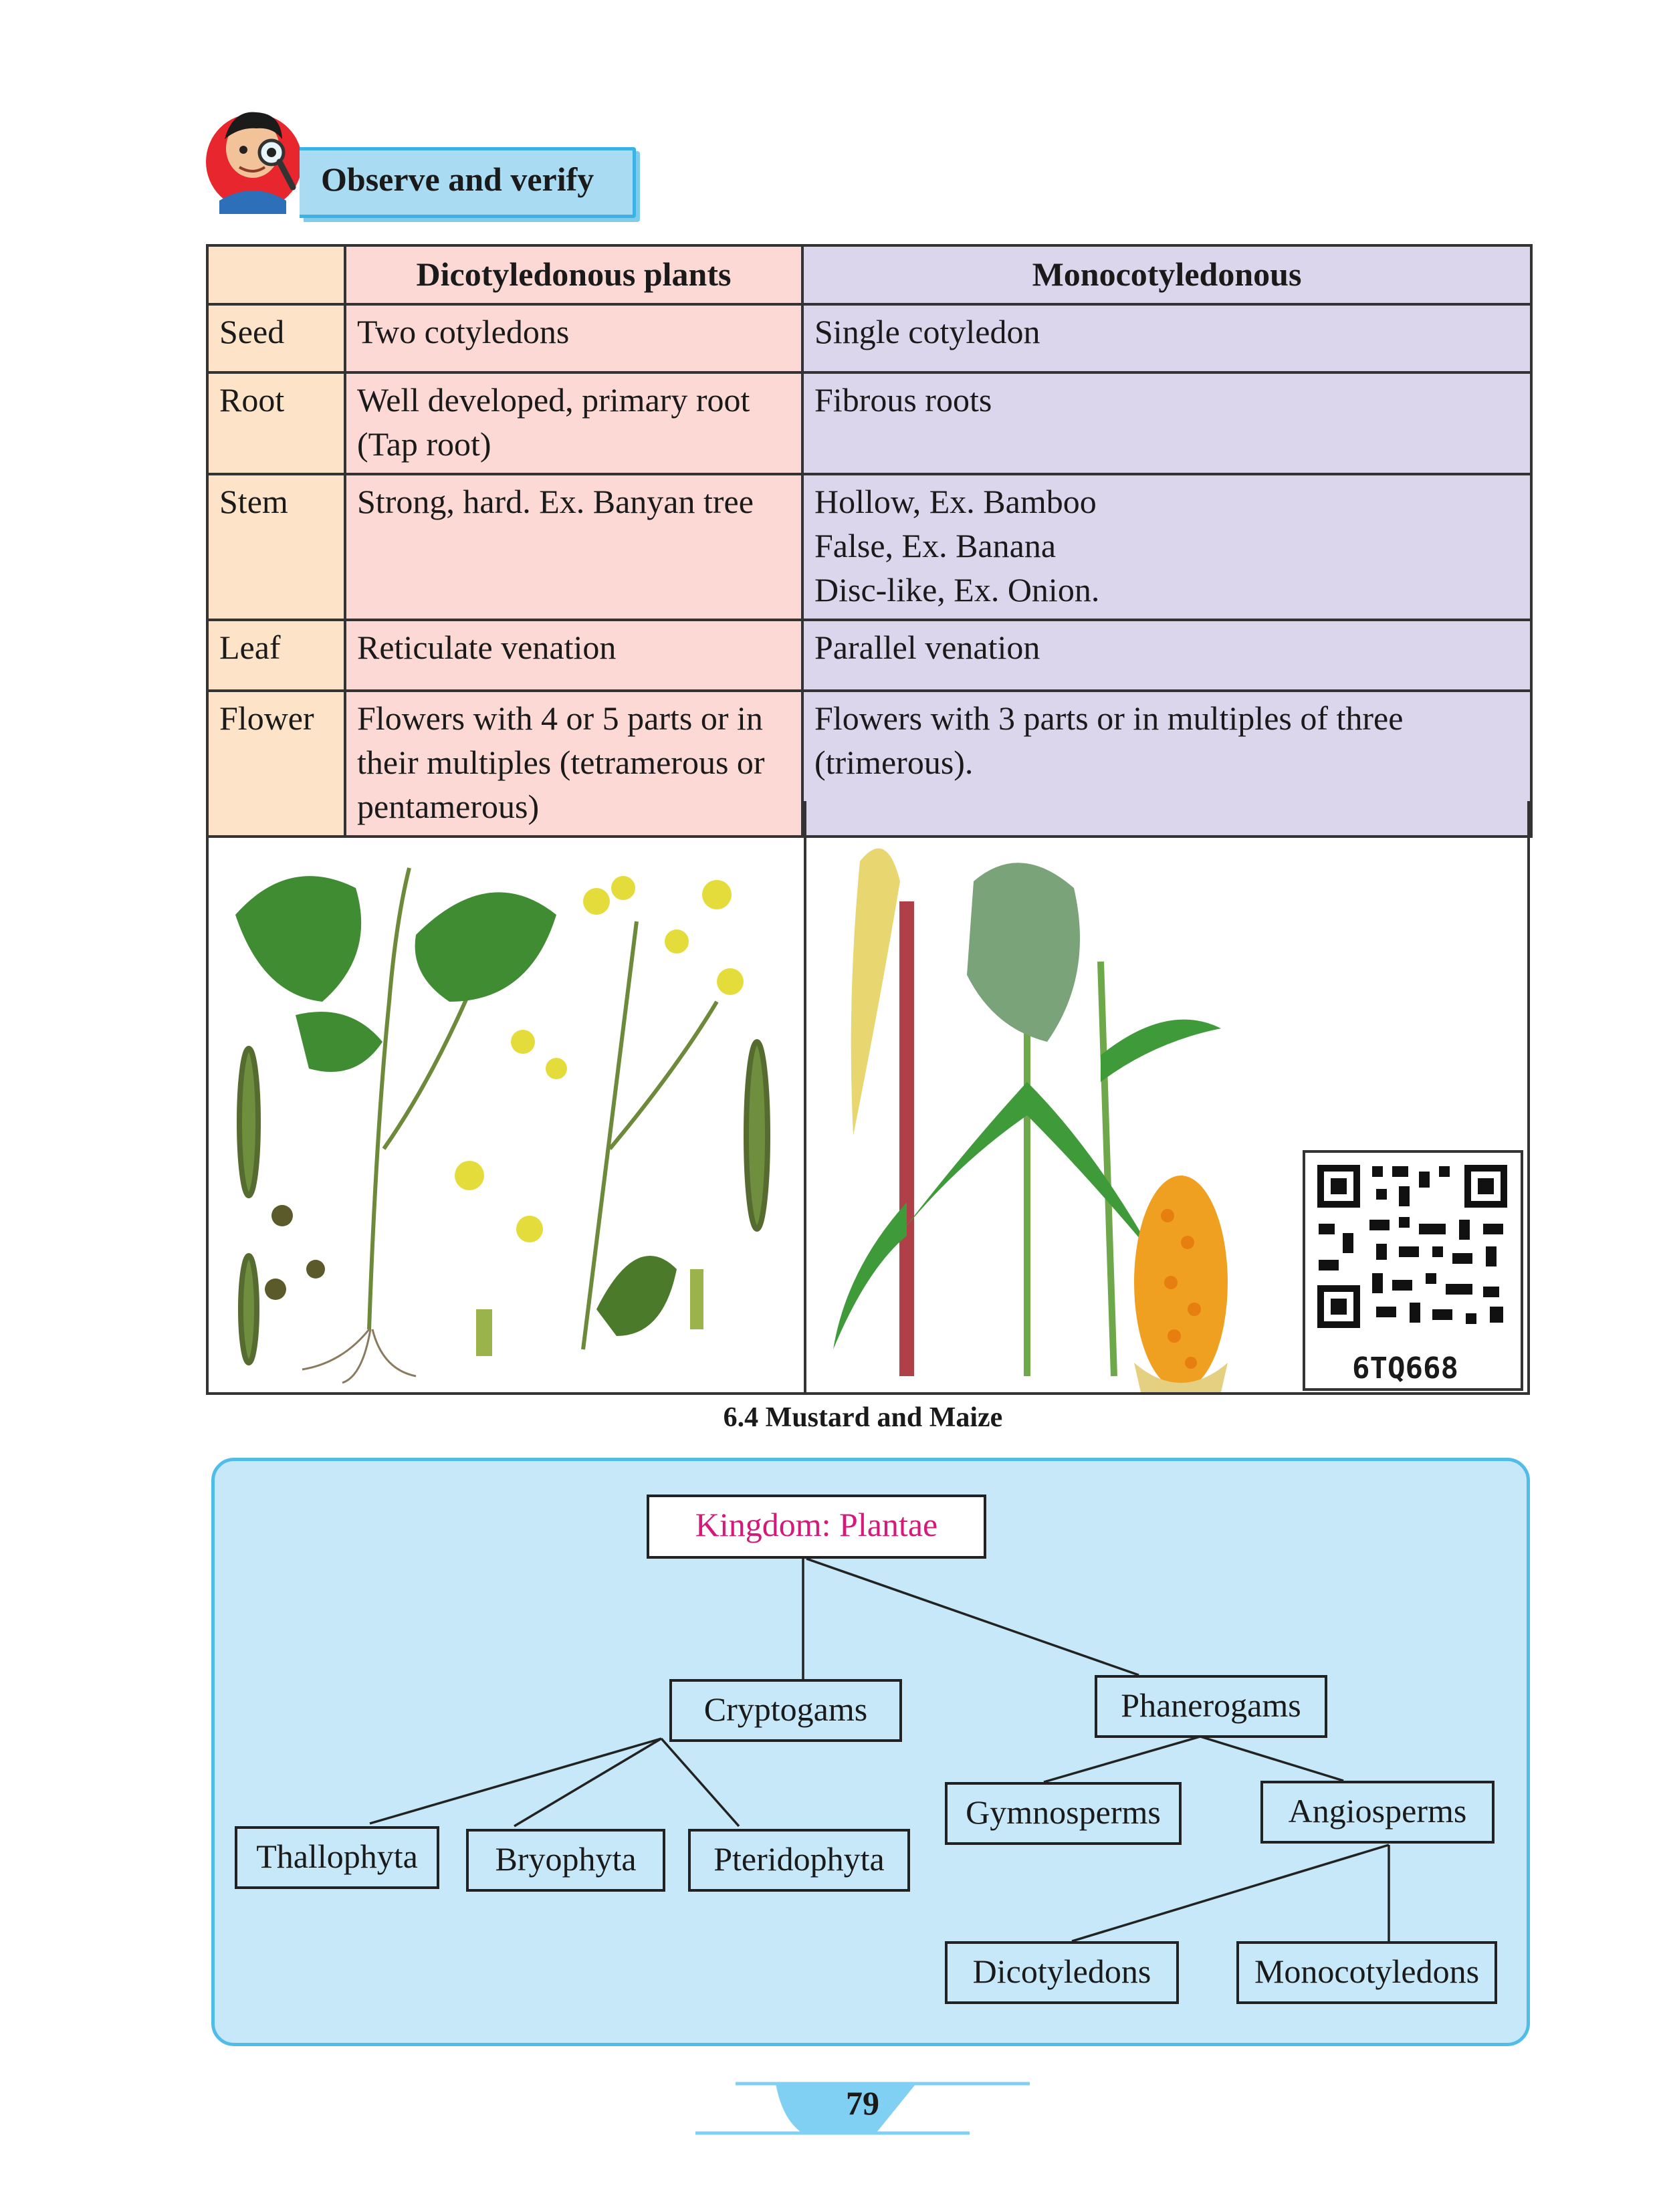 The image size is (1659, 2212). Describe the element at coordinates (863, 1417) in the screenshot. I see `figure-caption: 6.4 Mustard and Maize` at that location.